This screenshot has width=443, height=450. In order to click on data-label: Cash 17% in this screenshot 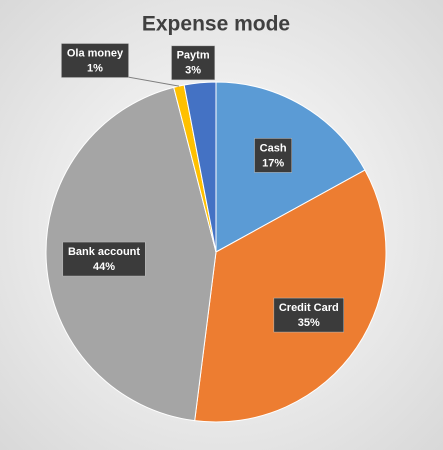, I will do `click(273, 155)`.